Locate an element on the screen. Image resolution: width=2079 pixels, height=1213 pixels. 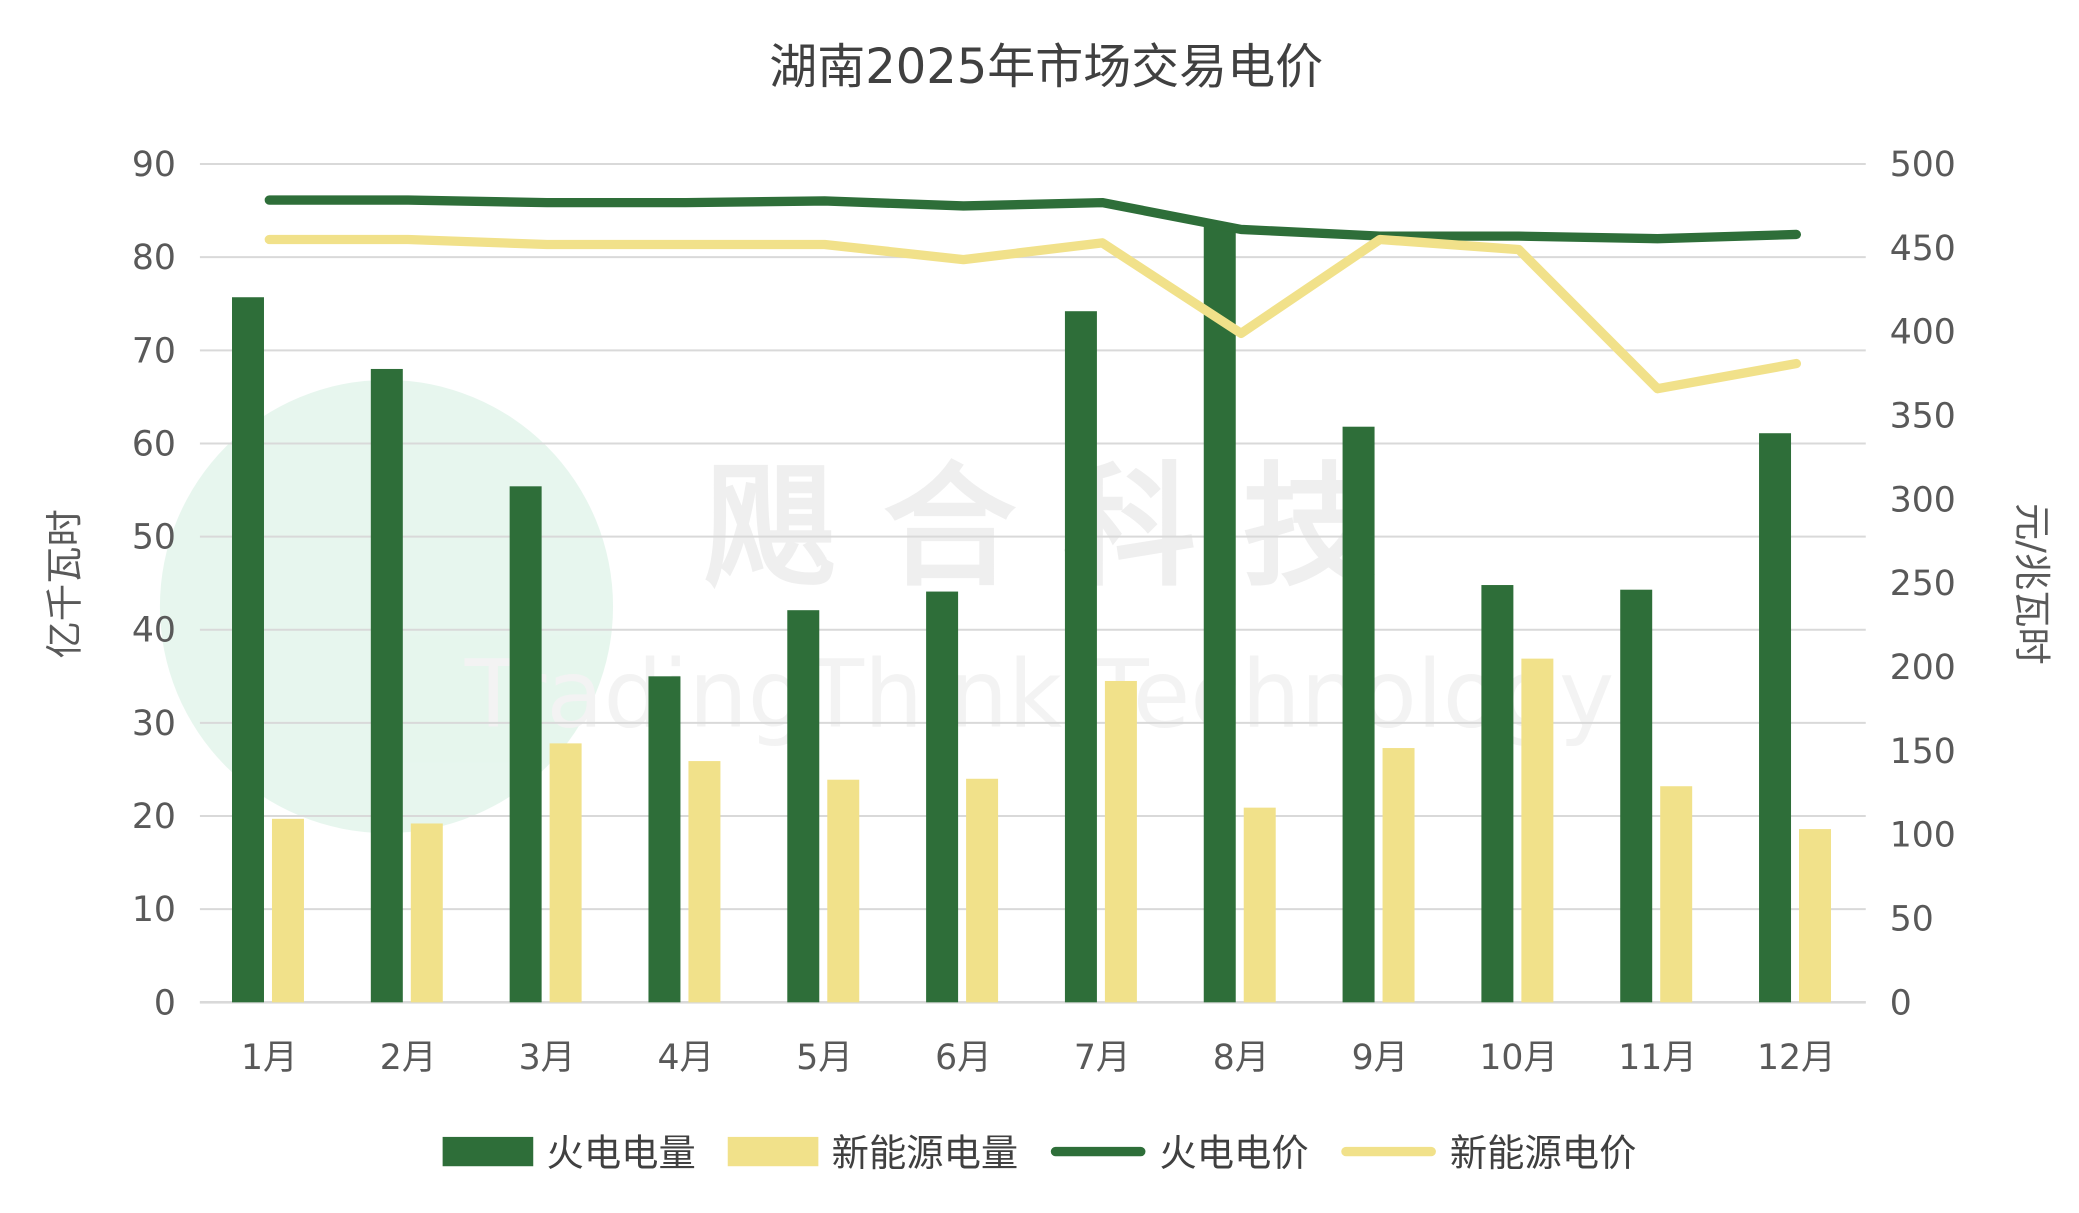
right-tick-label: 500 is located at coordinates (1923, 165).